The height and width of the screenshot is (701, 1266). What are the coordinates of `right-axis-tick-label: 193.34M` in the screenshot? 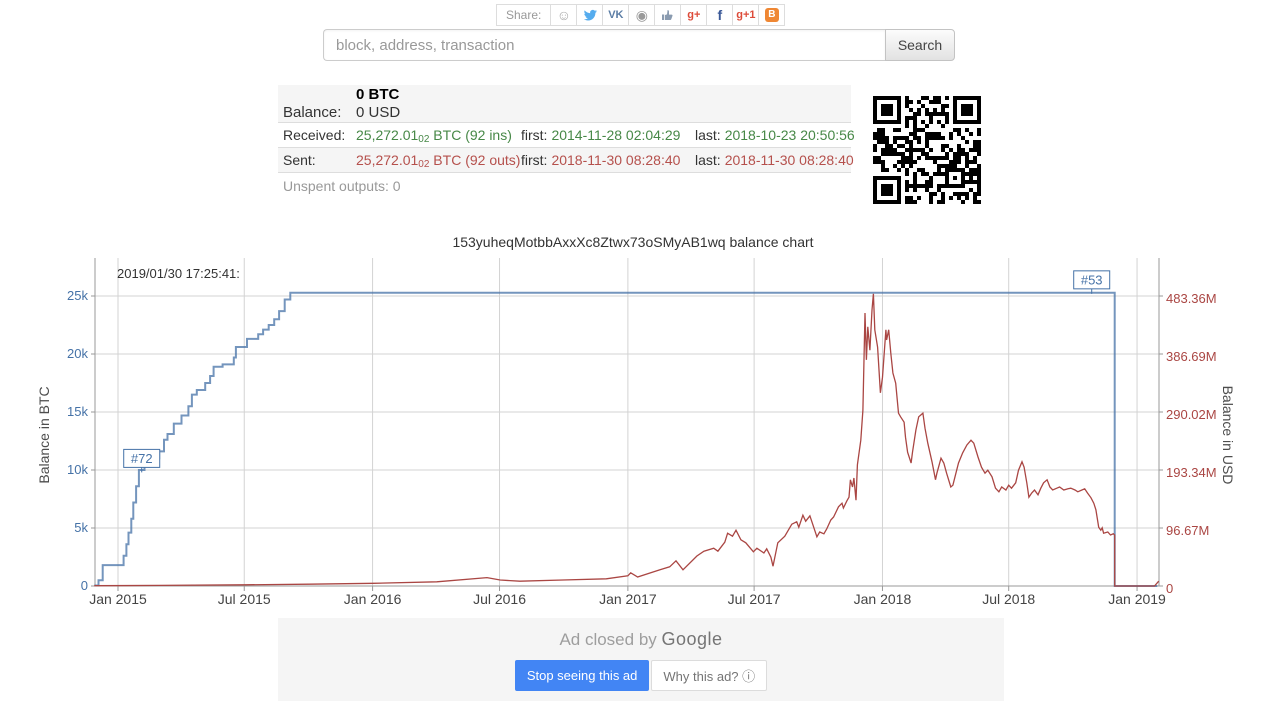 It's located at (1191, 472).